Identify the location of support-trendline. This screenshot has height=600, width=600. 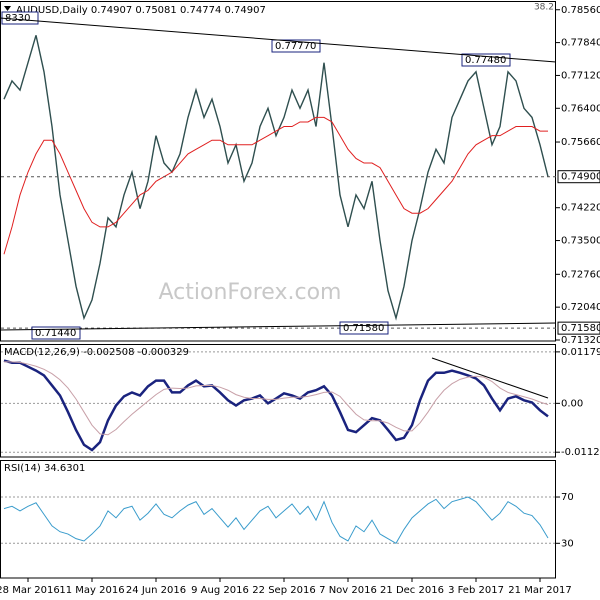
(278, 326).